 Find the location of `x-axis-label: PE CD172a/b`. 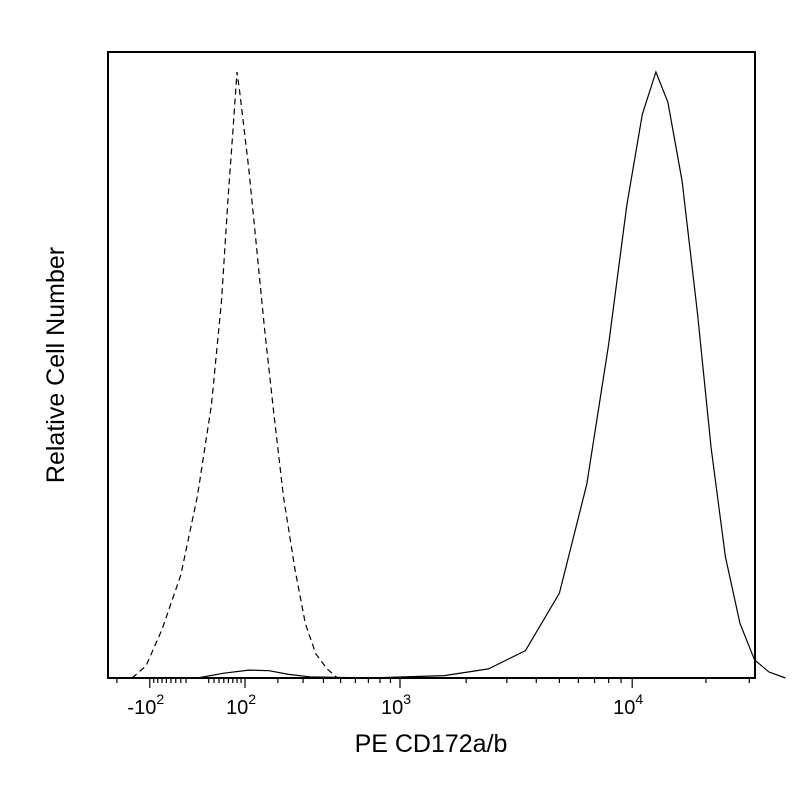

x-axis-label: PE CD172a/b is located at coordinates (431, 744).